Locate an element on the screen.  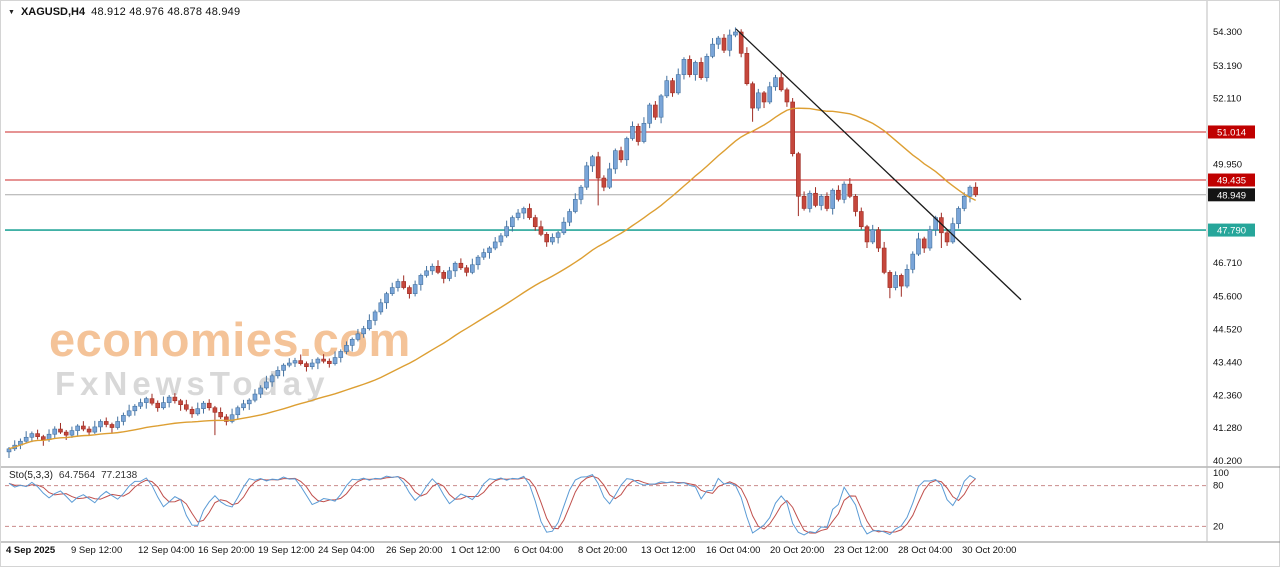
indicator-value-d: 77.2138 is located at coordinates (119, 475).